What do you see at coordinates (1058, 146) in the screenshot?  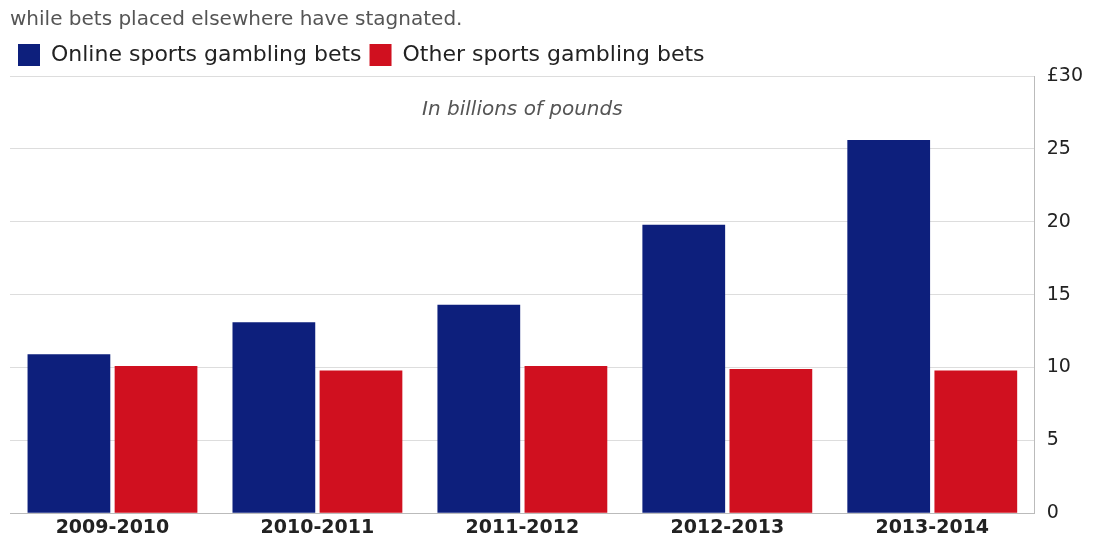 I see `y-tick-label: 25` at bounding box center [1058, 146].